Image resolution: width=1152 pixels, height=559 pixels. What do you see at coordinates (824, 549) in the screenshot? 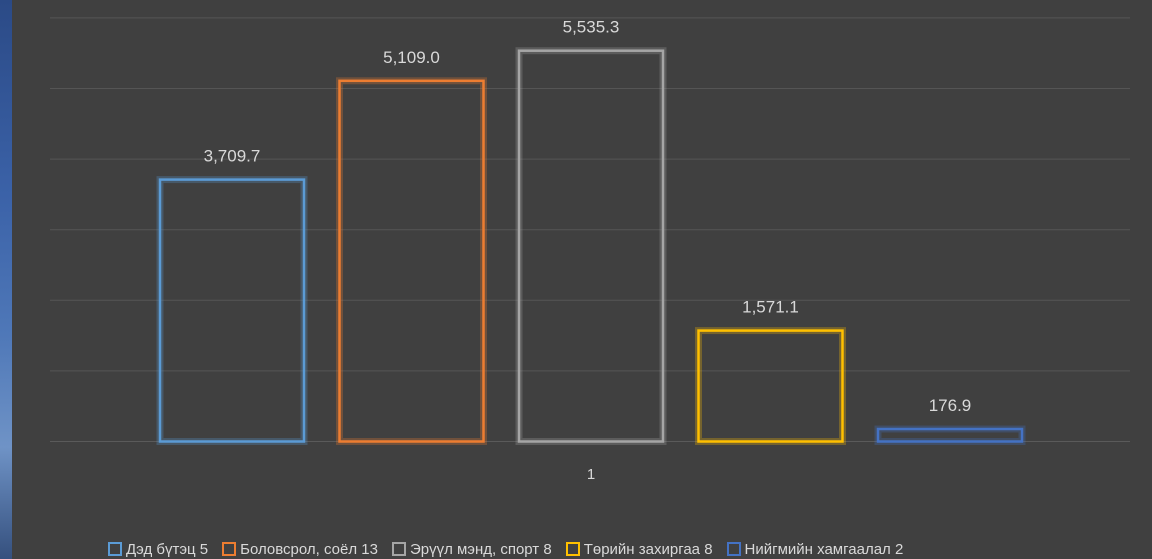
I see `legend-label: Нийгмийн хамгаалал 2` at bounding box center [824, 549].